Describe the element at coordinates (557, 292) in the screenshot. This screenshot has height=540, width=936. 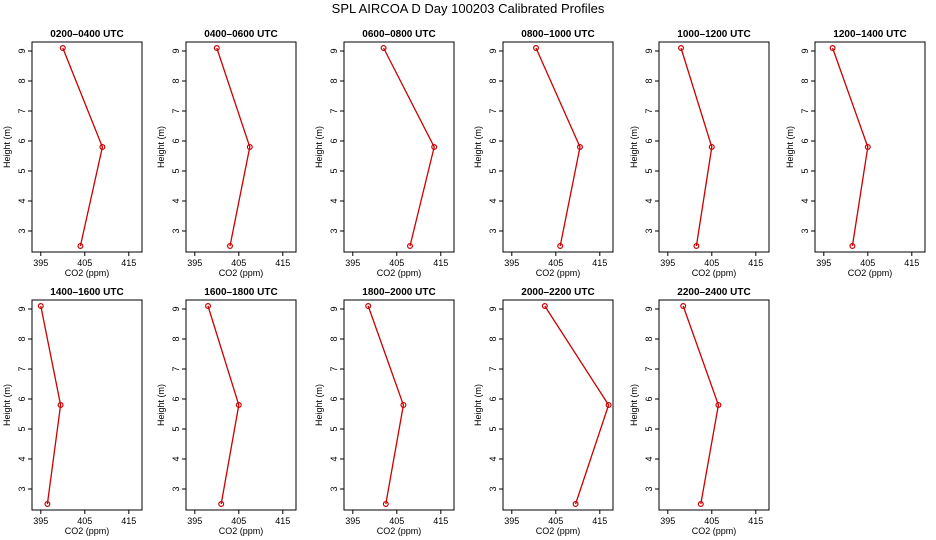
I see `panel-title: 2000–2200 UTC` at that location.